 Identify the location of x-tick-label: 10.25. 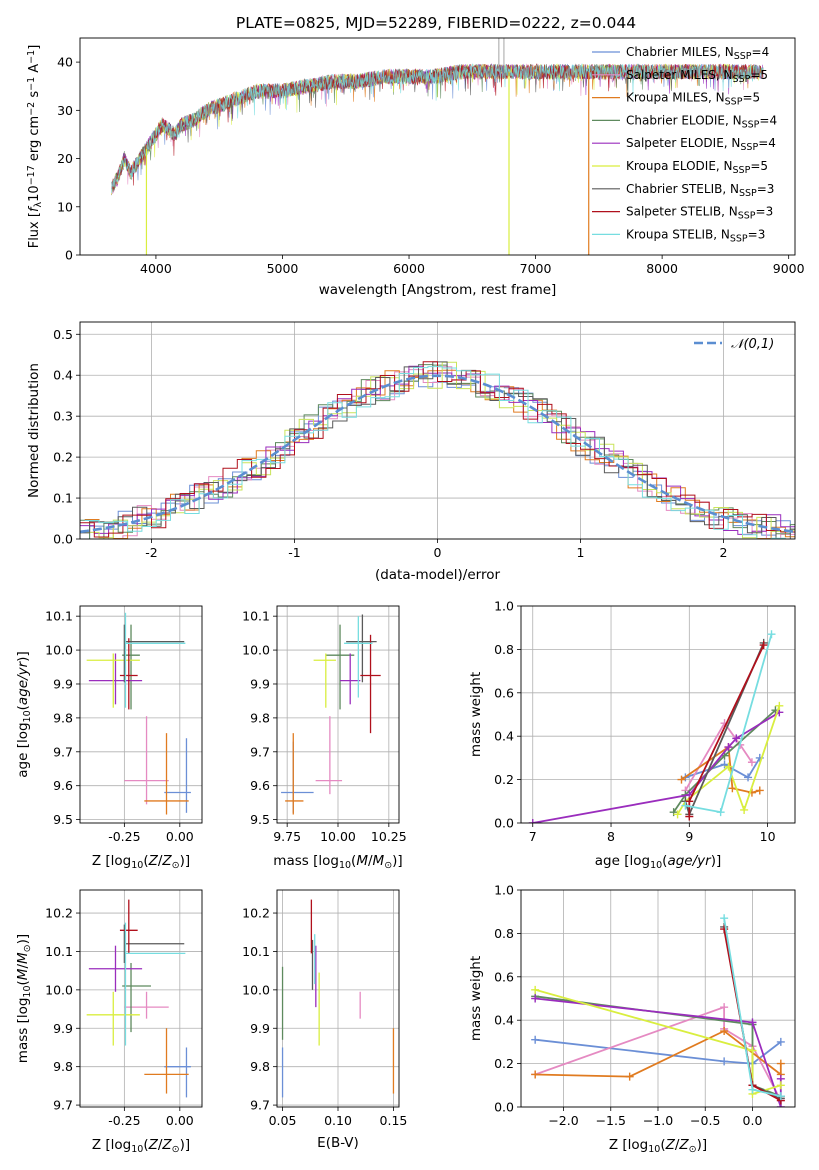
(389, 836).